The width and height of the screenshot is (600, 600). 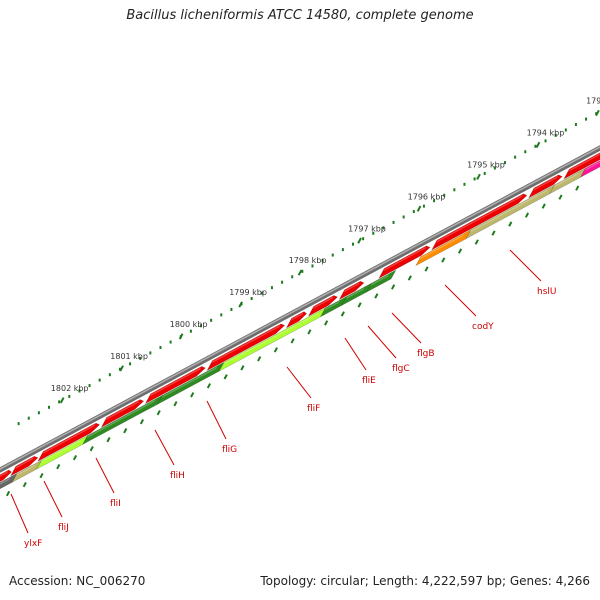 What do you see at coordinates (367, 228) in the screenshot?
I see `scale-label: 1797 kbp` at bounding box center [367, 228].